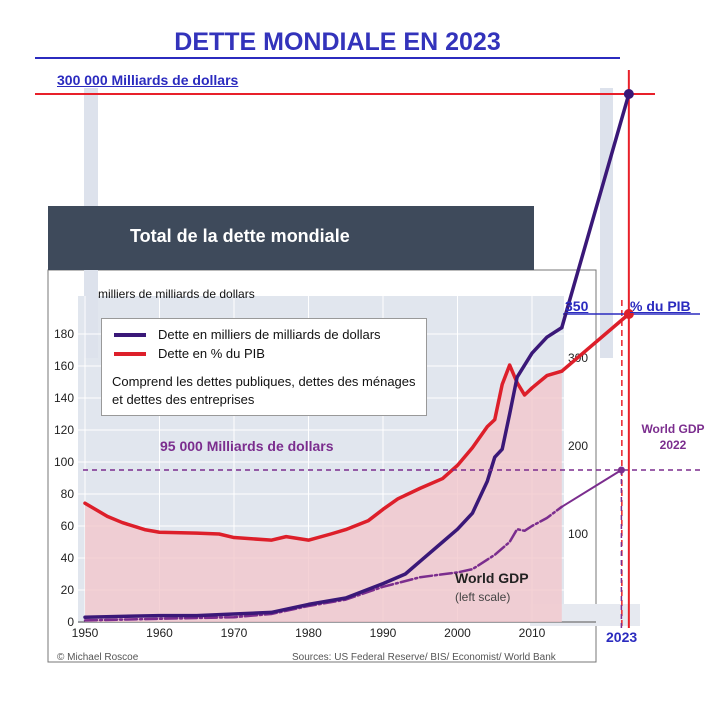 The image size is (728, 708). What do you see at coordinates (578, 534) in the screenshot?
I see `y2-tick-label: 100` at bounding box center [578, 534].